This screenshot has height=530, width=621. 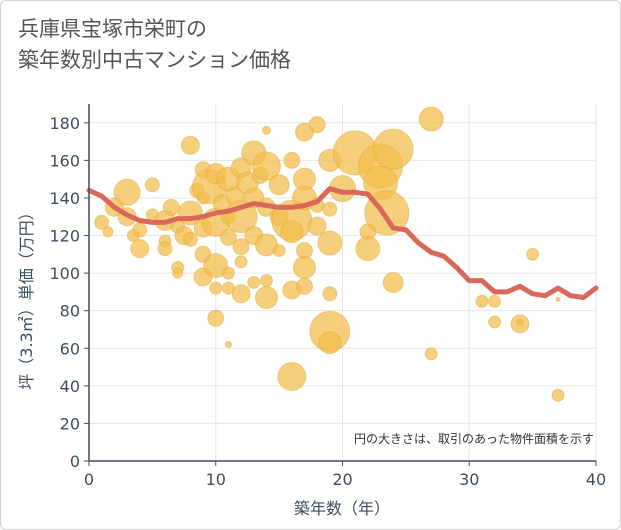 I want to click on x-tick-label: 40, so click(x=596, y=479).